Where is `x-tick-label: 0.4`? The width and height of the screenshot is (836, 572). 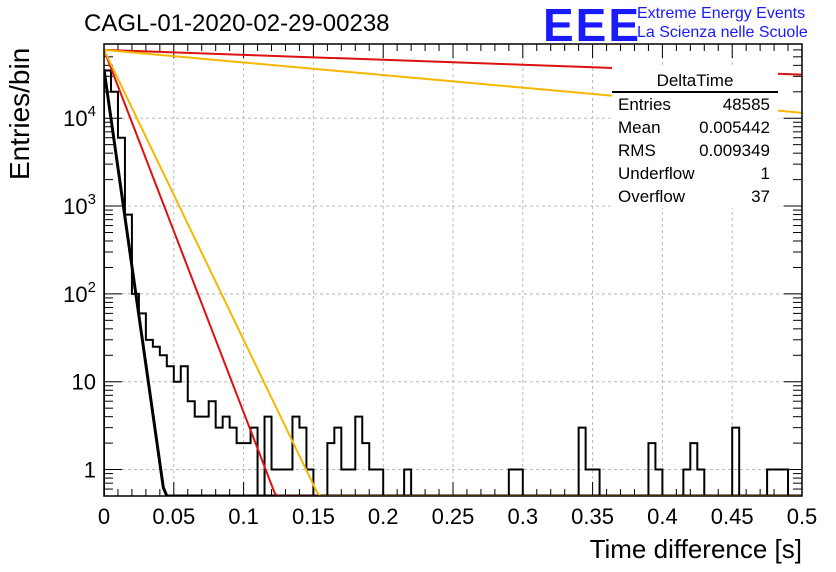 x-tick-label: 0.4 is located at coordinates (662, 516).